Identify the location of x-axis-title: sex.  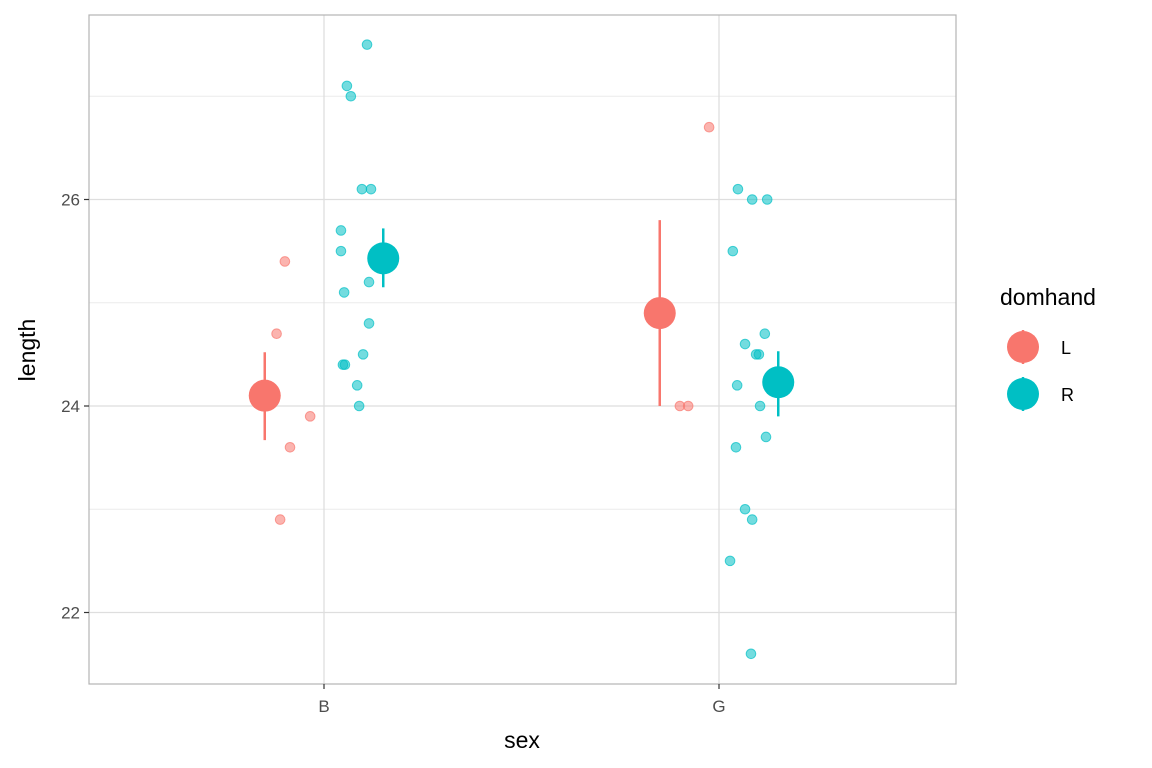
(522, 740).